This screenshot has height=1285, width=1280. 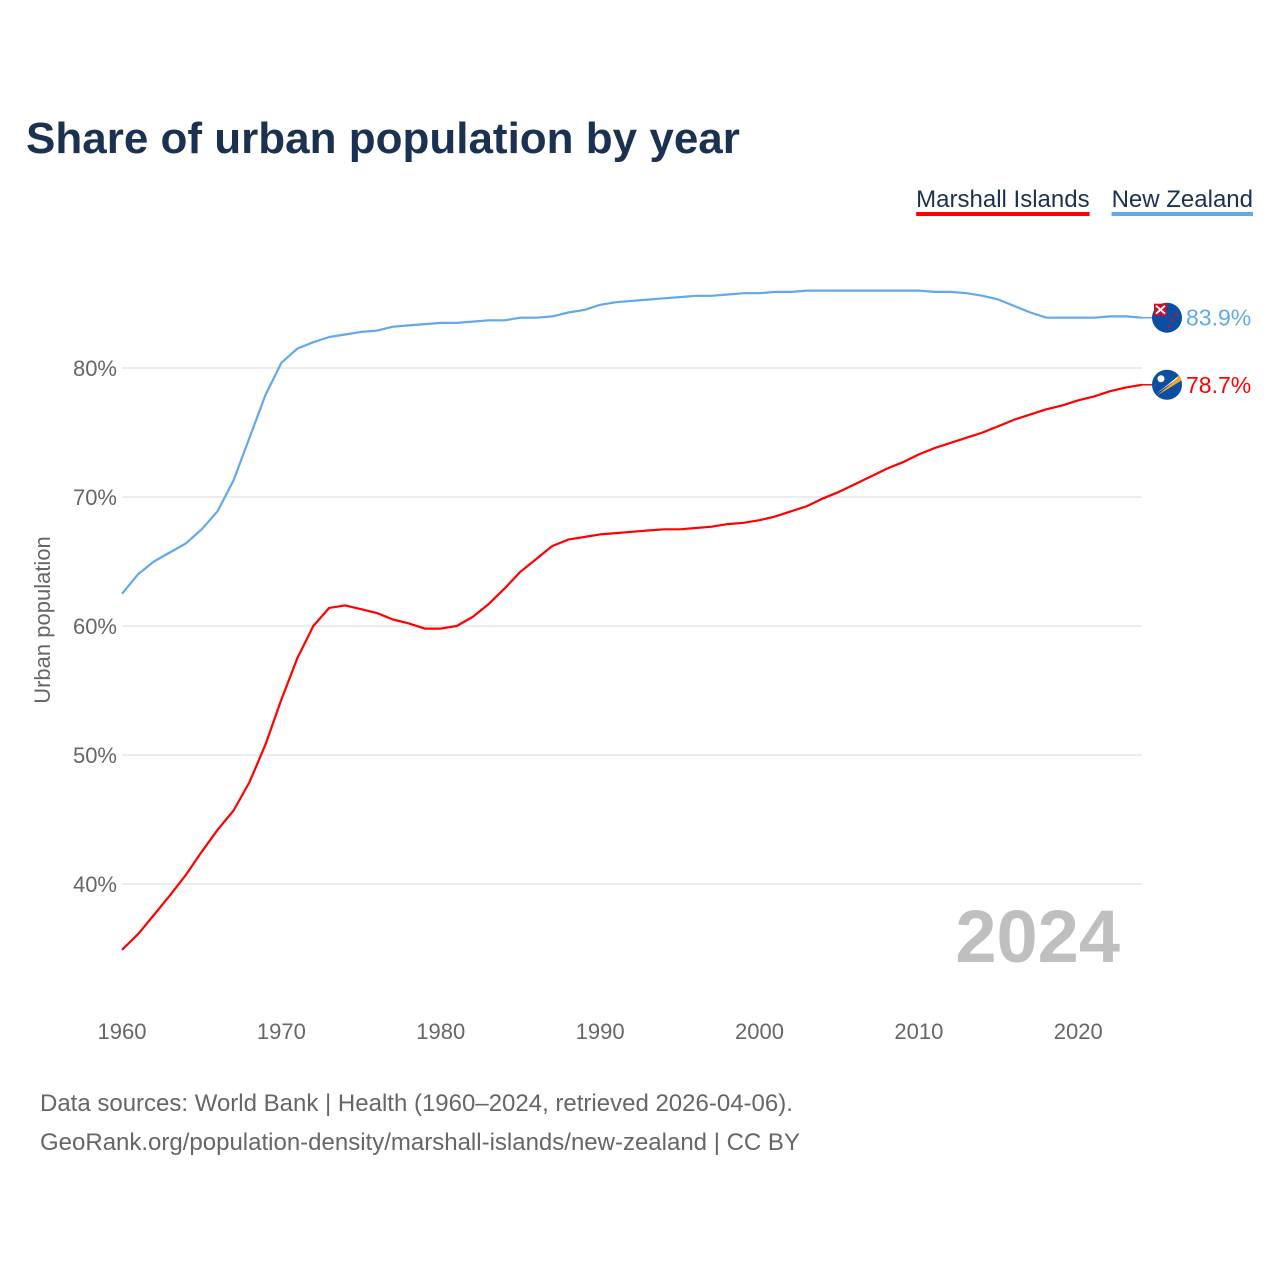 What do you see at coordinates (95, 884) in the screenshot?
I see `y-tick-label: 40%` at bounding box center [95, 884].